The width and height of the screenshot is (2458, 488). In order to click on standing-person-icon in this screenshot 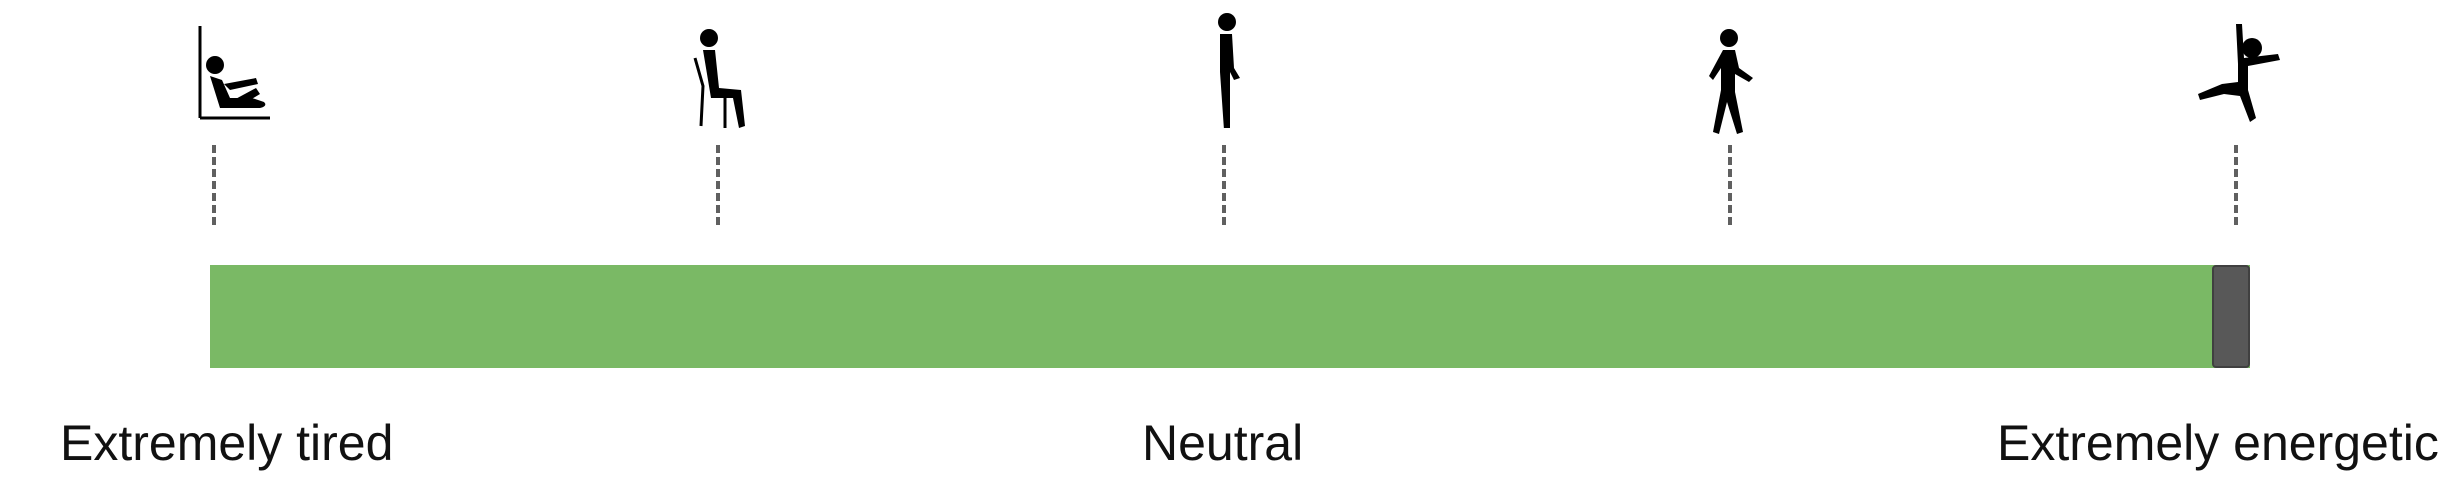, I will do `click(1225, 68)`.